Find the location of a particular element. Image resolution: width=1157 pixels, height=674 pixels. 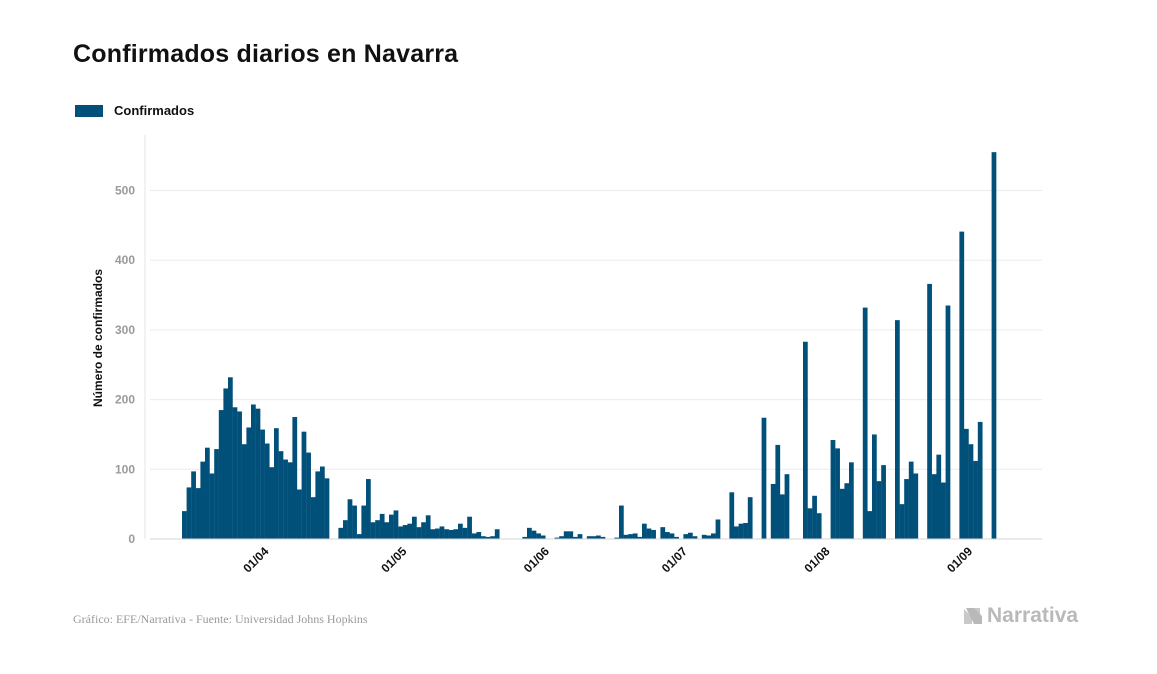

legend-swatch is located at coordinates (89, 110).